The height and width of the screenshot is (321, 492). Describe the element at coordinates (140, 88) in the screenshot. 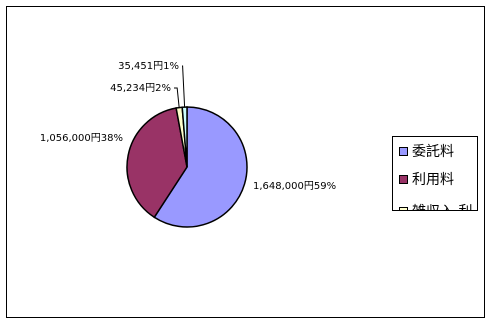

I see `data-label-3: 45,234円2%` at that location.